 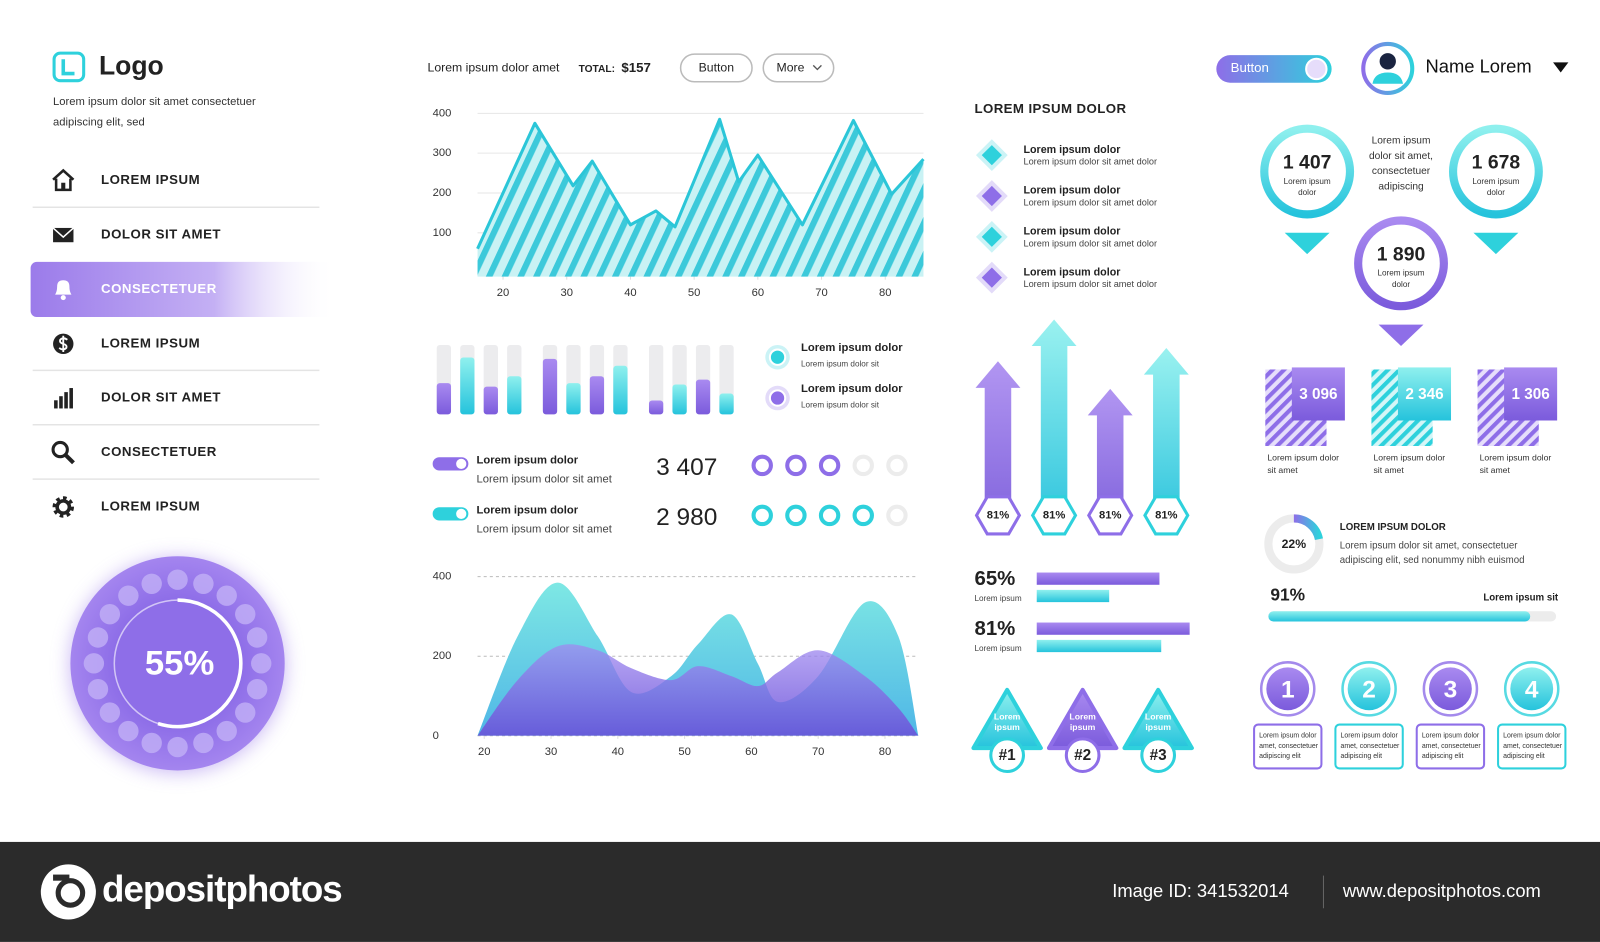 What do you see at coordinates (1099, 646) in the screenshot?
I see `hbar-secondary` at bounding box center [1099, 646].